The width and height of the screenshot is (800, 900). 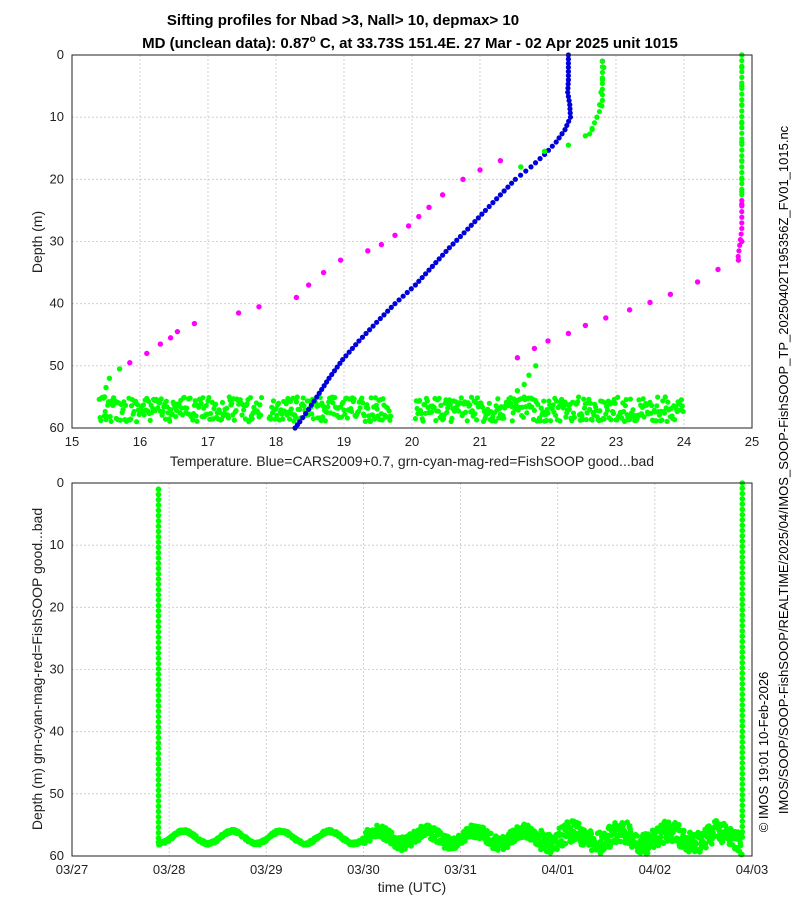 What do you see at coordinates (684, 441) in the screenshot?
I see `x-tick-label: 24` at bounding box center [684, 441].